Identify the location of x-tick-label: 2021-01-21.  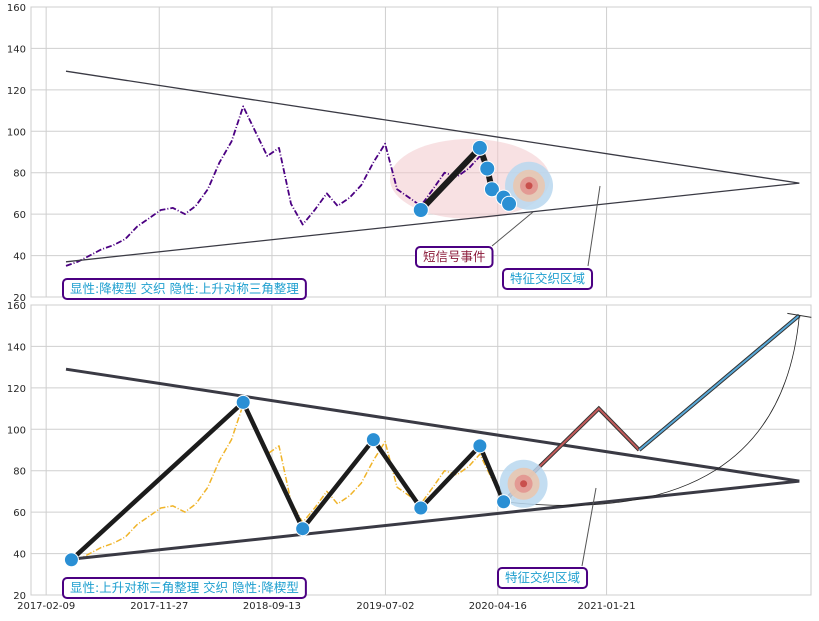
(607, 606).